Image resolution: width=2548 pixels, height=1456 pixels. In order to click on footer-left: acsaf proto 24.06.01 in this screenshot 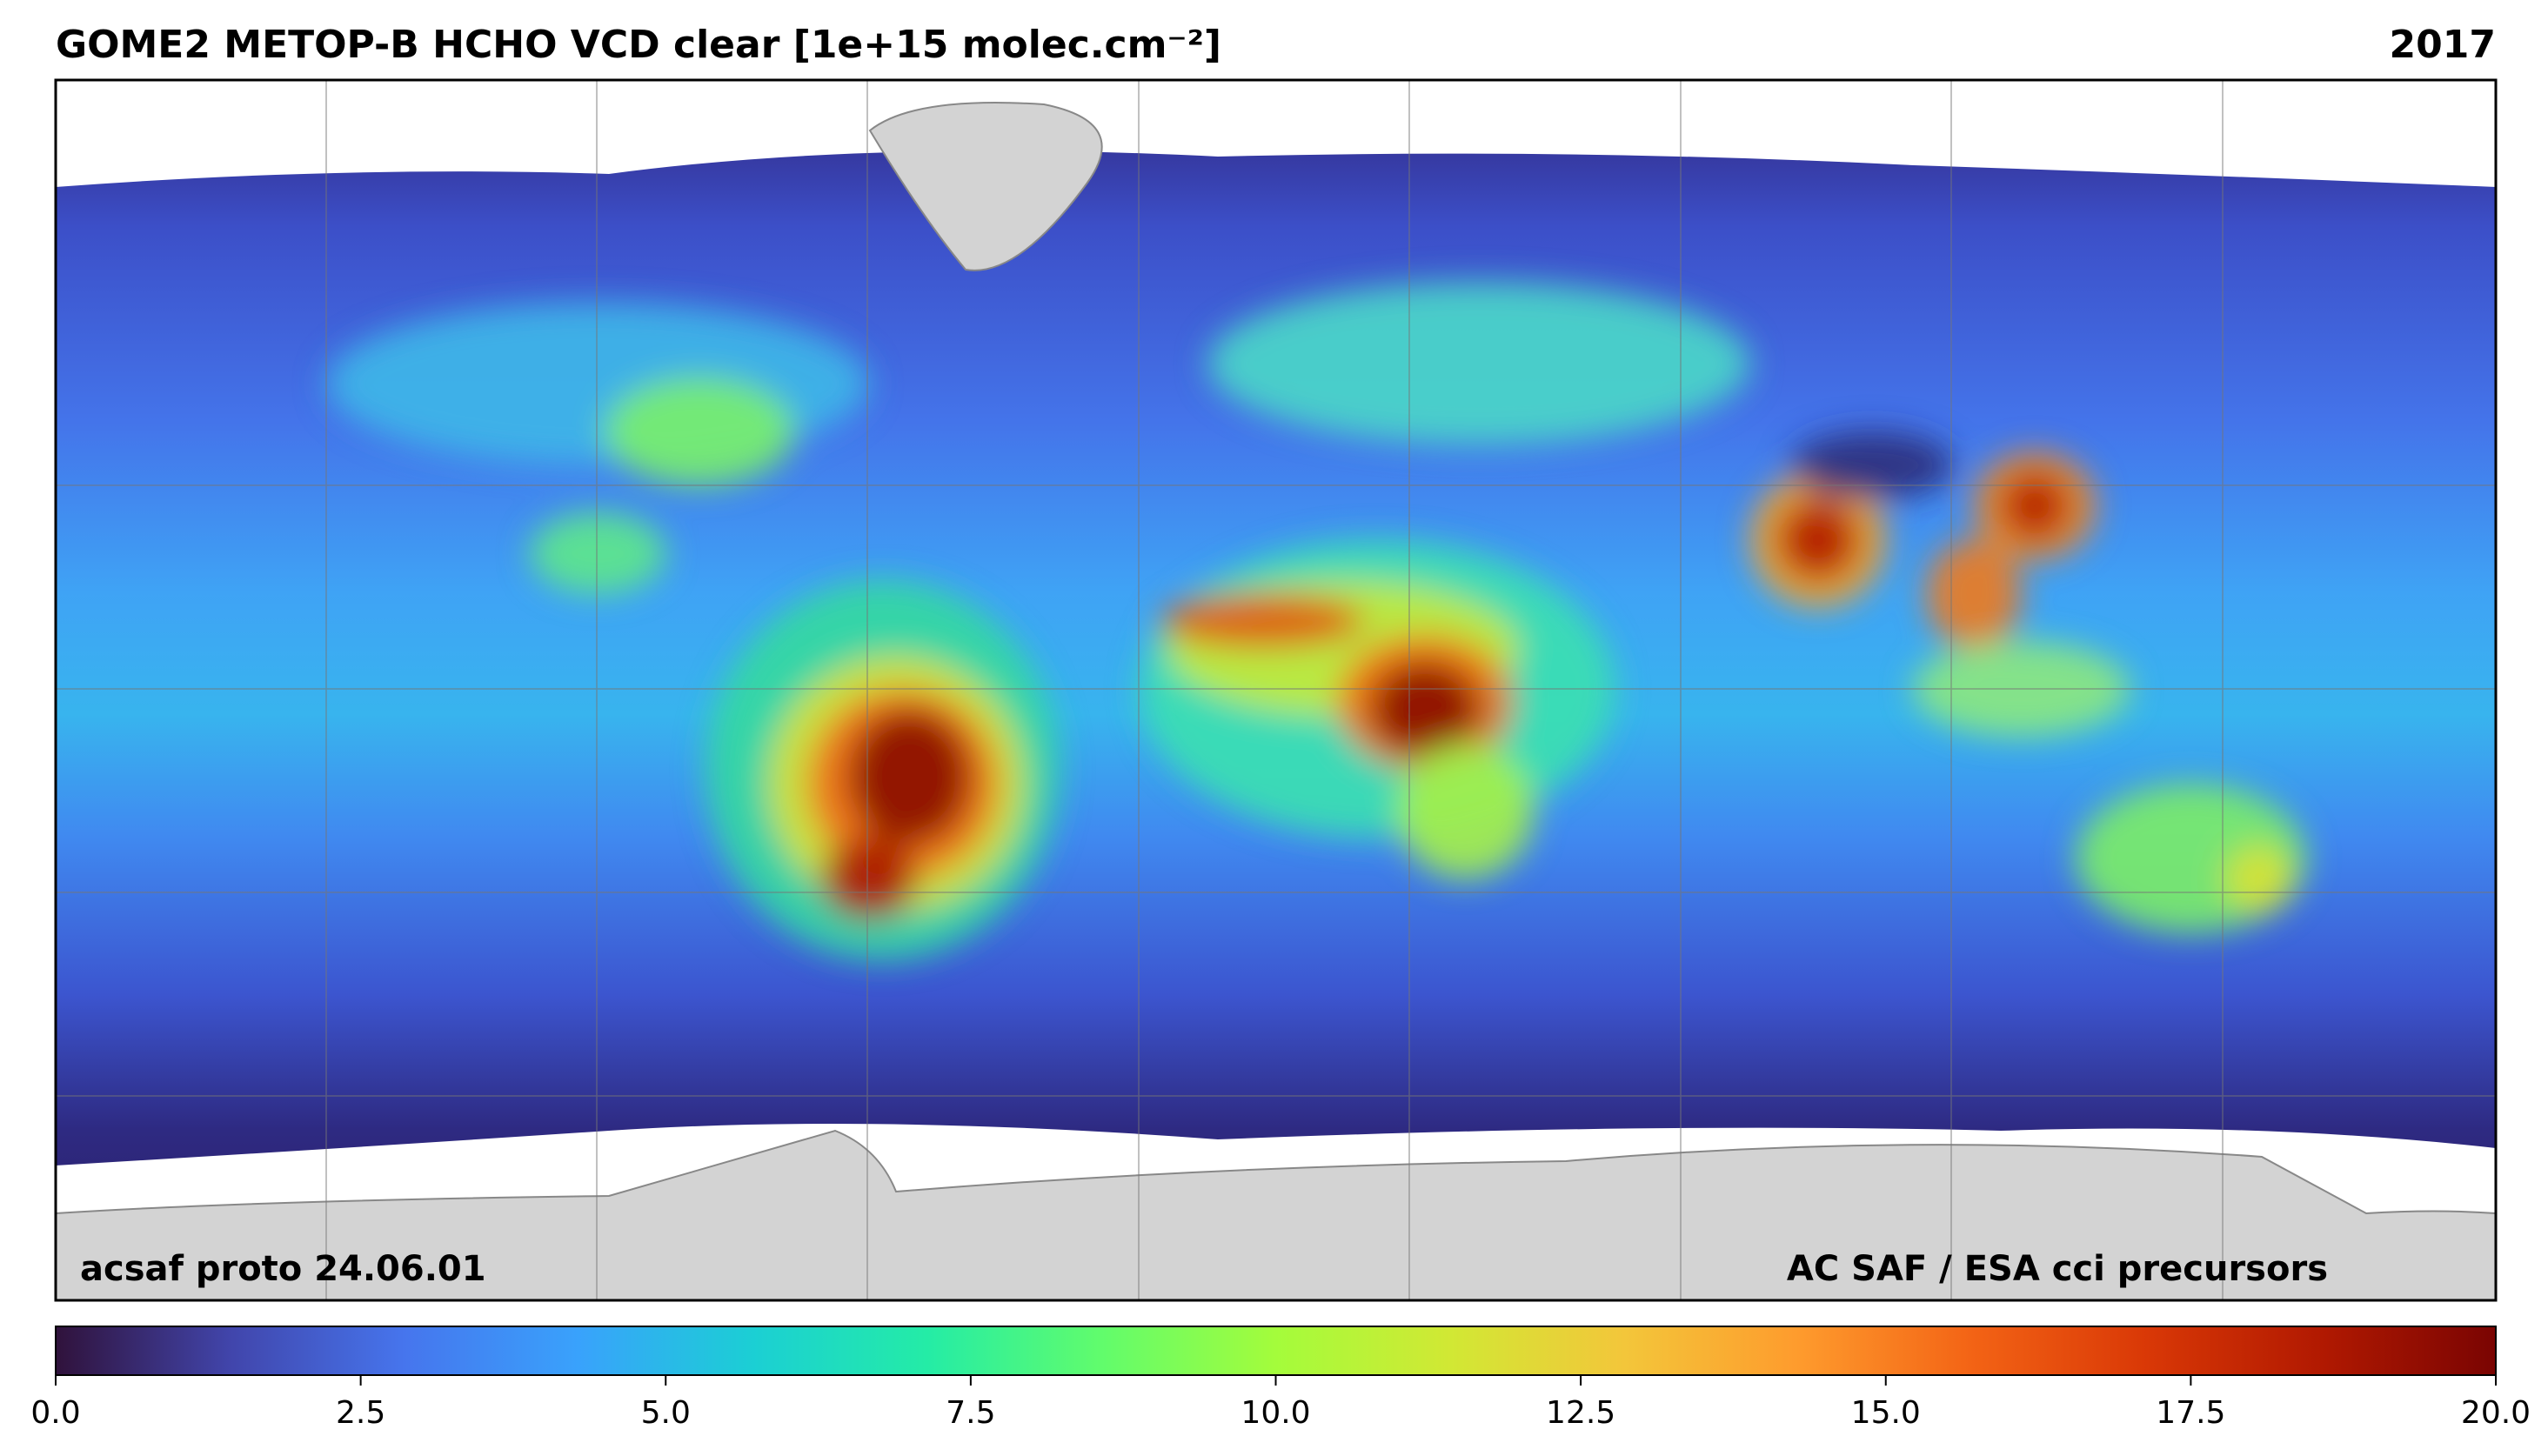, I will do `click(283, 1269)`.